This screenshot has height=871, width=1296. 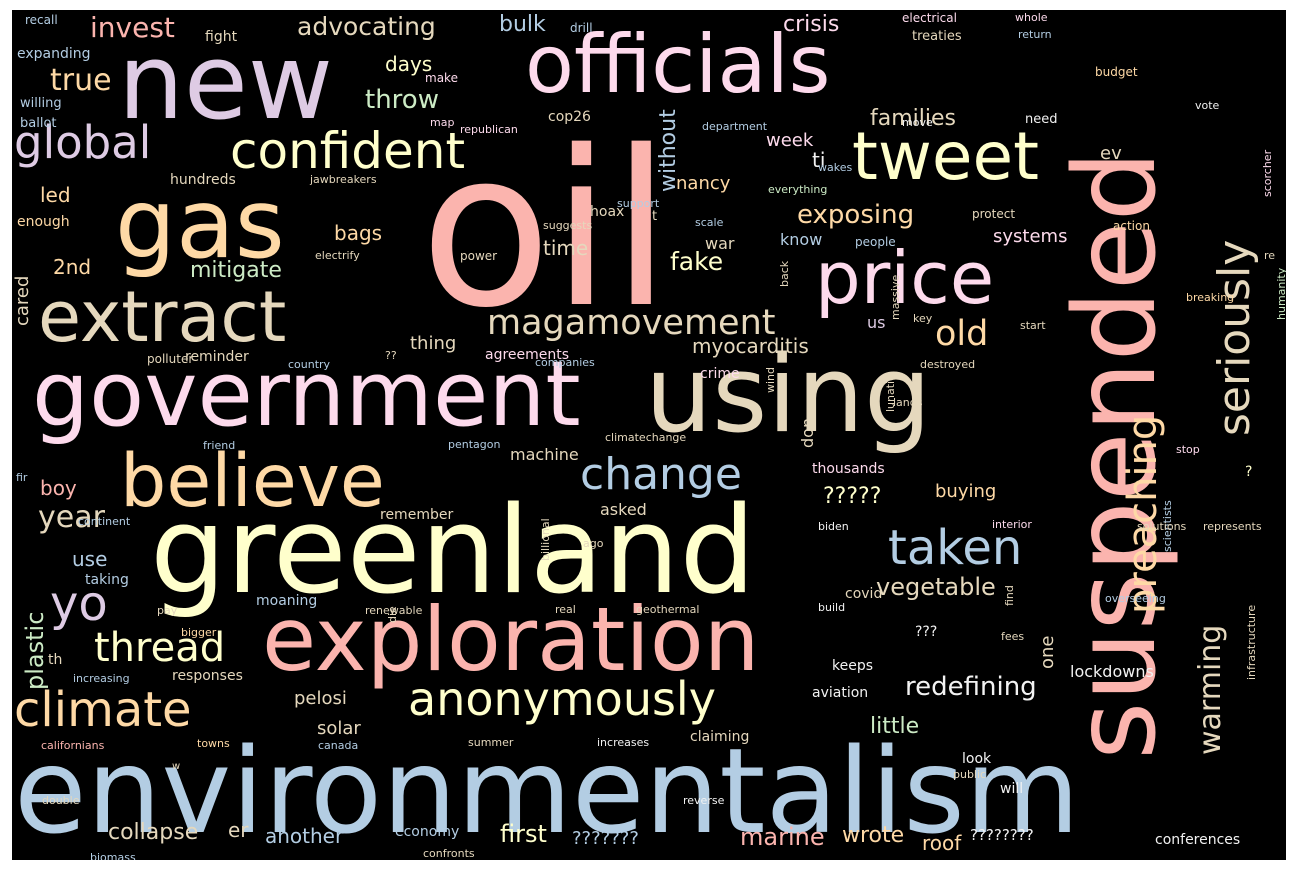 I want to click on word-65: led, so click(x=55, y=195).